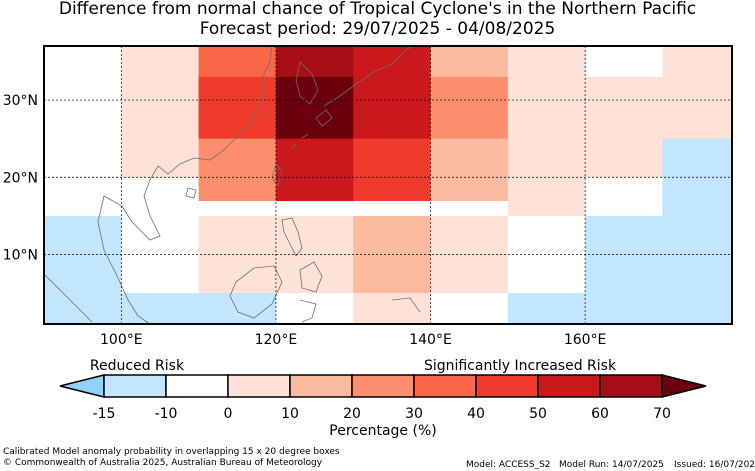 This screenshot has height=471, width=755. Describe the element at coordinates (662, 414) in the screenshot. I see `colorbar-tick-label: 70` at that location.